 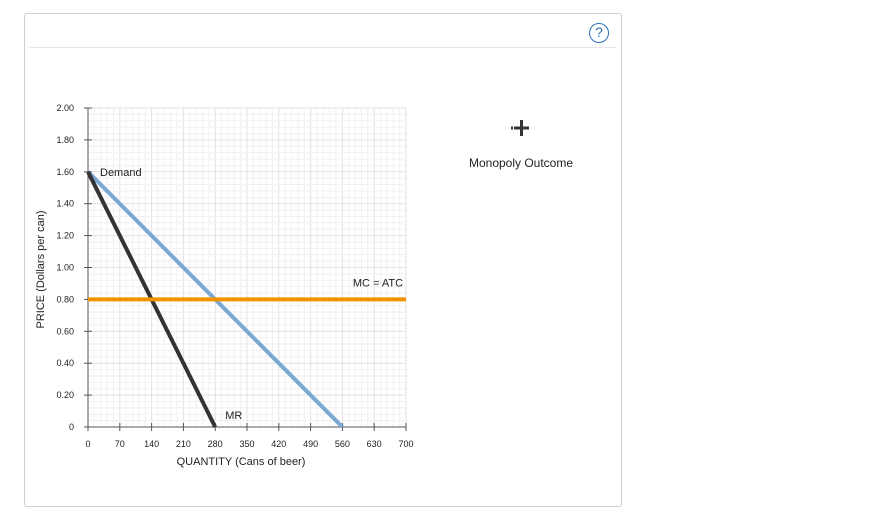 I want to click on crosshair-plus-icon, so click(x=520, y=128).